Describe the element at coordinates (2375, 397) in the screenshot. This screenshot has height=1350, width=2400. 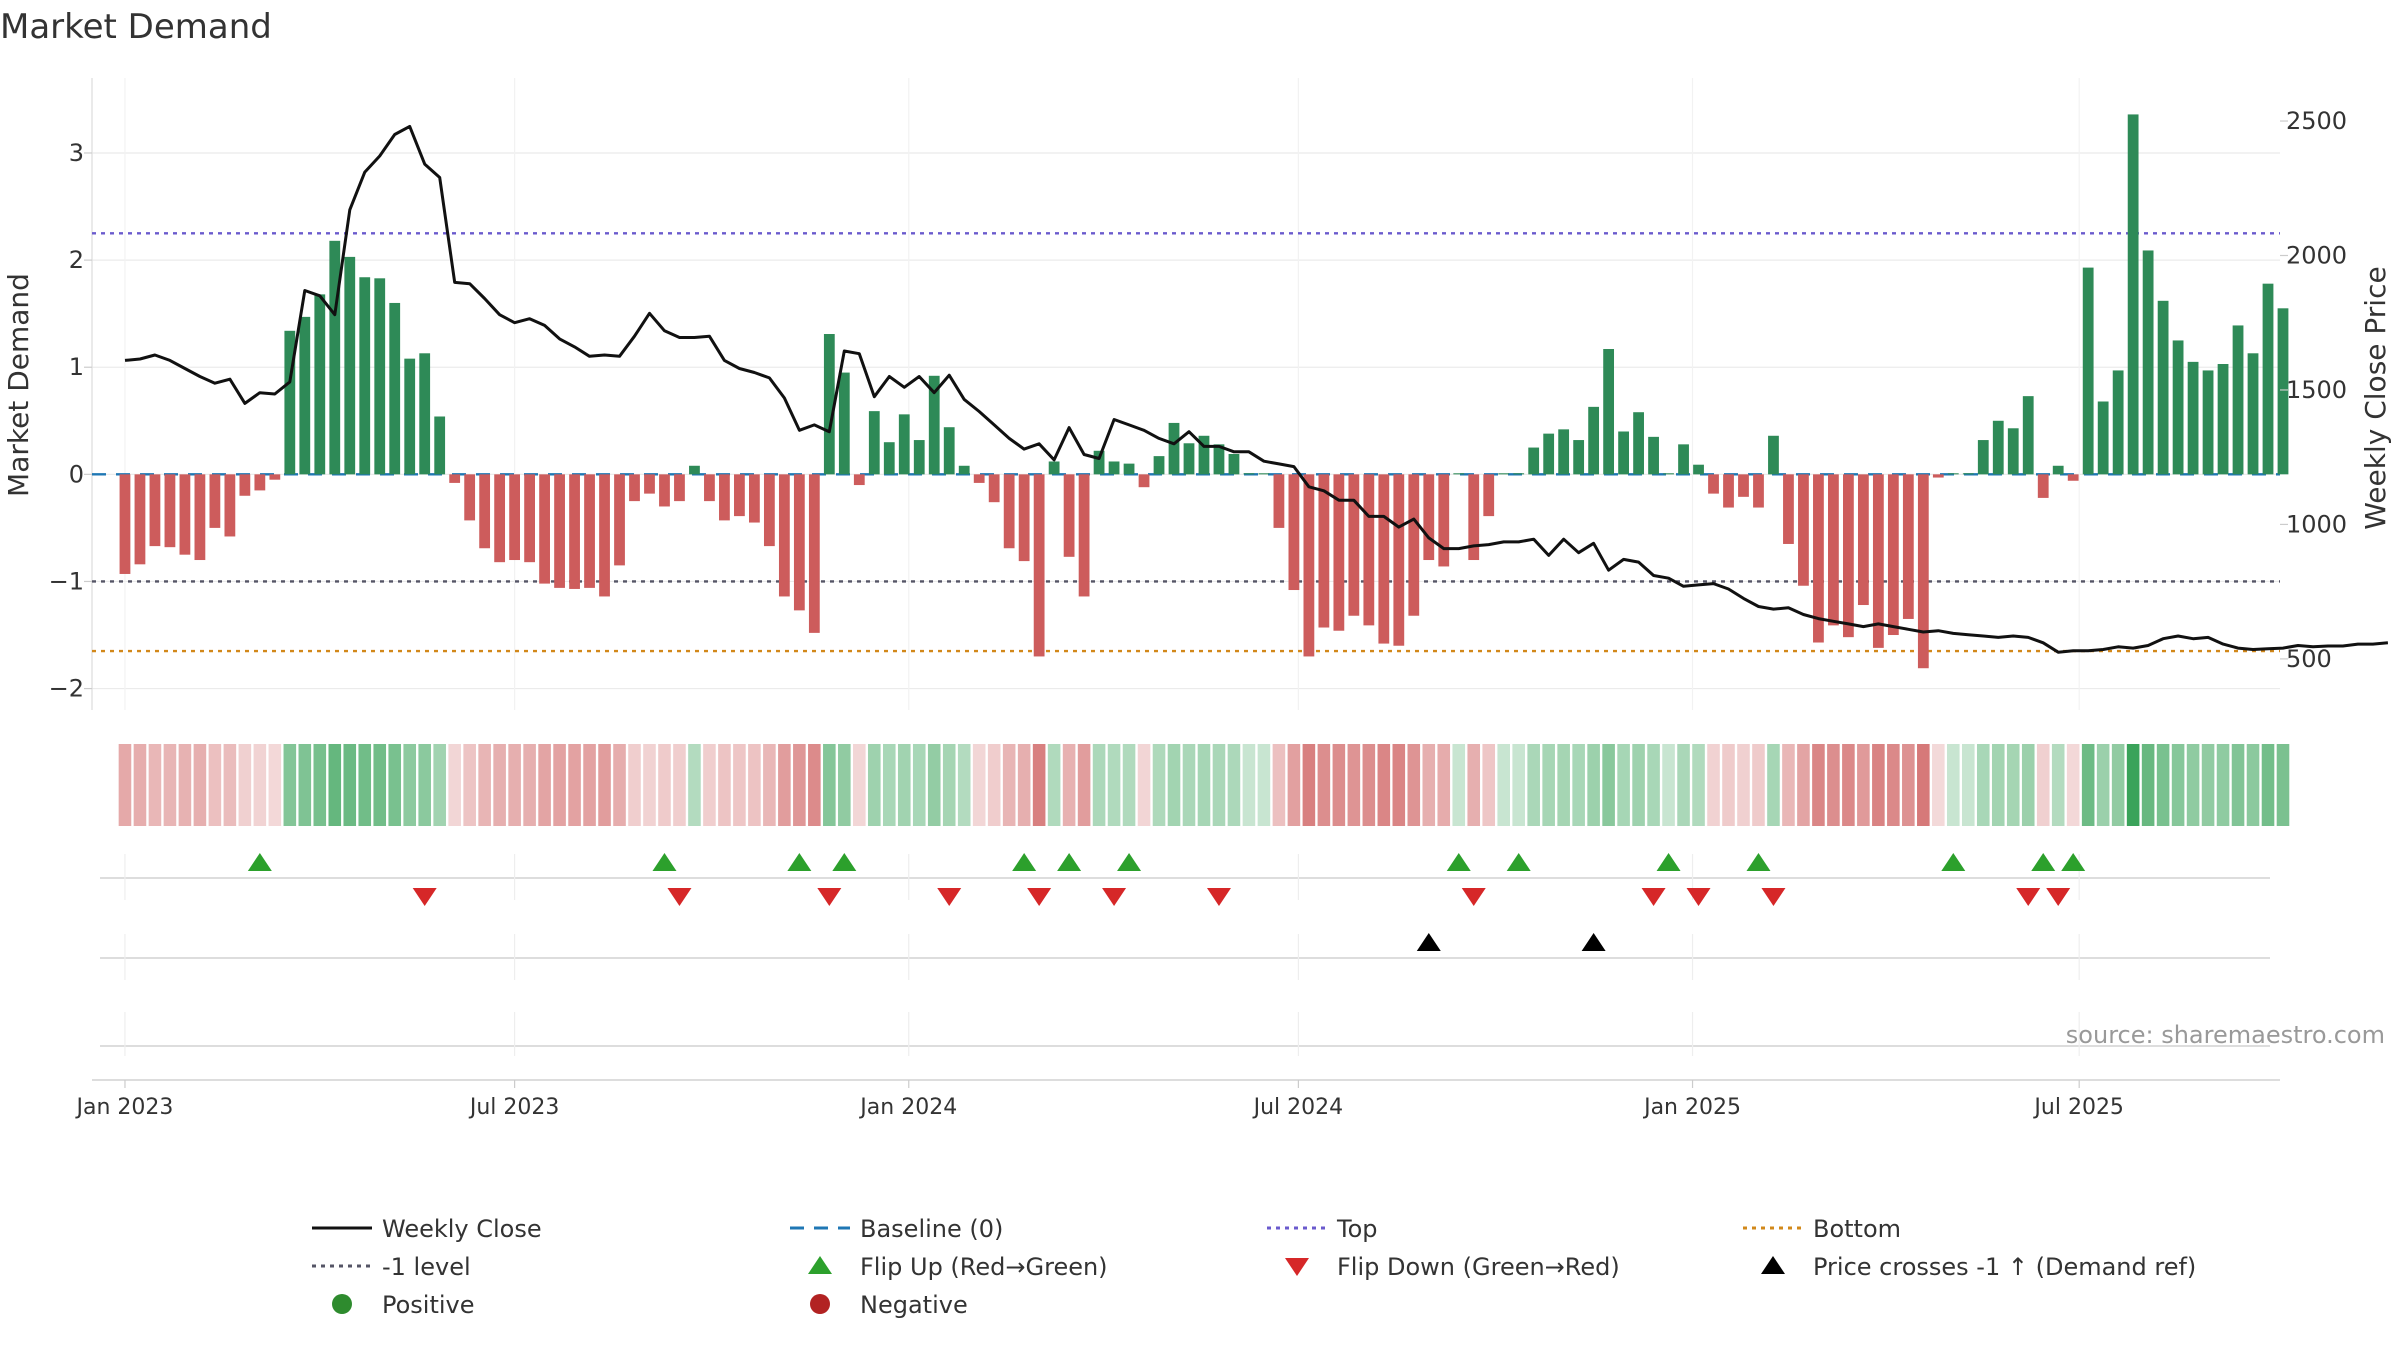
I see `y2-axis-label: Weekly Close Price` at that location.